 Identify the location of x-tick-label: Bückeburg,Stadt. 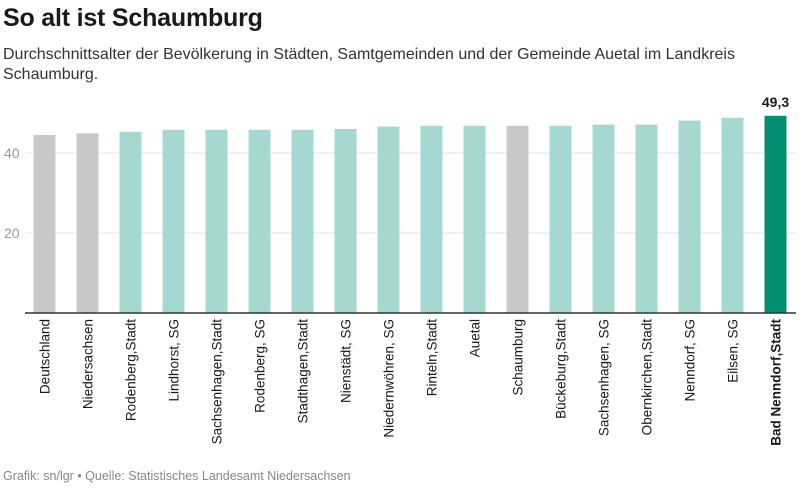
(561, 369).